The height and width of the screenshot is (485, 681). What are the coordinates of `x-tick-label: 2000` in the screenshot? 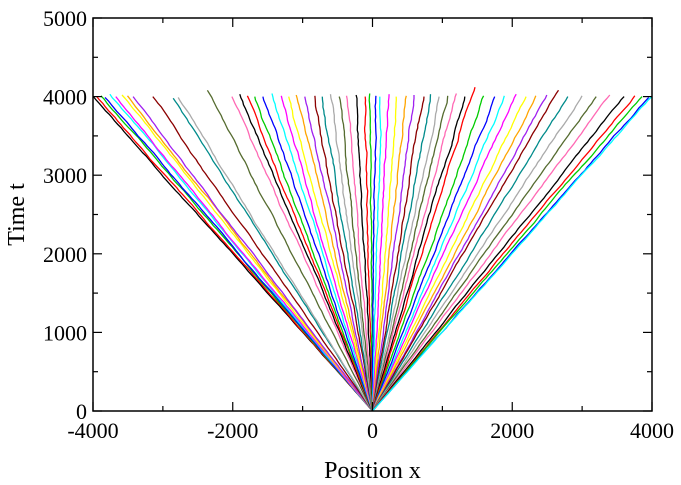 It's located at (512, 430).